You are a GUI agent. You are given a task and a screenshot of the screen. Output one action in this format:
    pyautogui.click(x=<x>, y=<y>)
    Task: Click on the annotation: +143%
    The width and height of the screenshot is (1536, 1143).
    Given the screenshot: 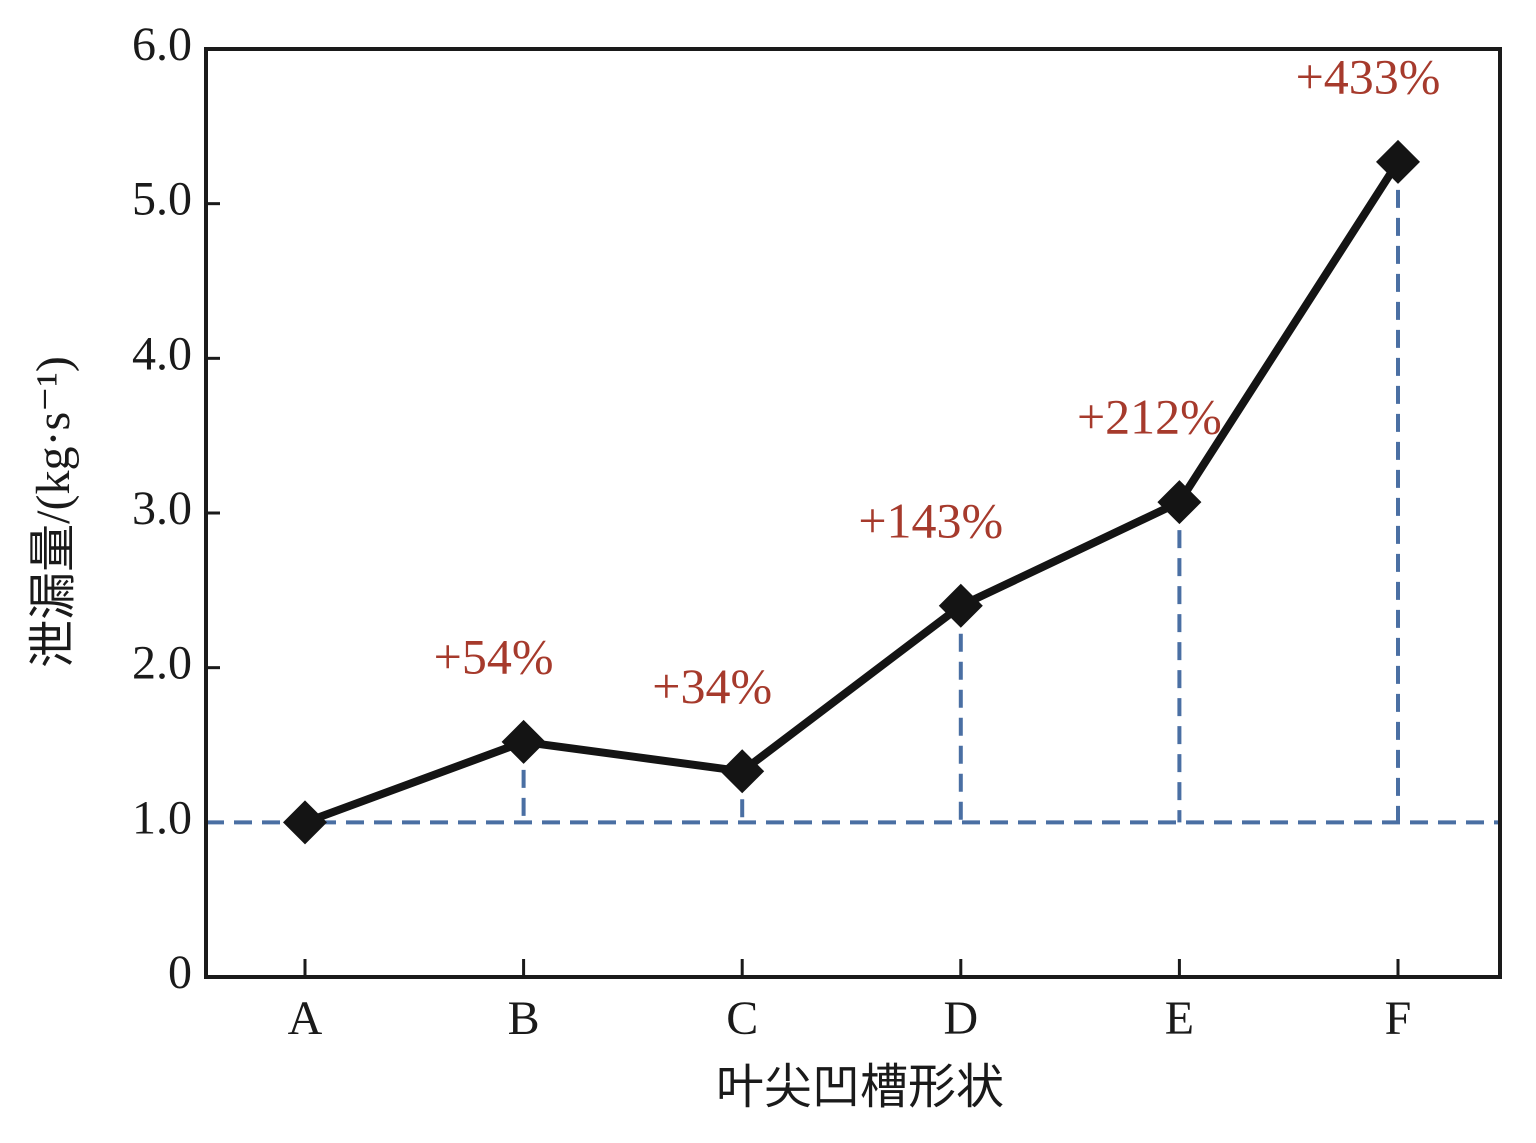 What is the action you would take?
    pyautogui.click(x=930, y=520)
    